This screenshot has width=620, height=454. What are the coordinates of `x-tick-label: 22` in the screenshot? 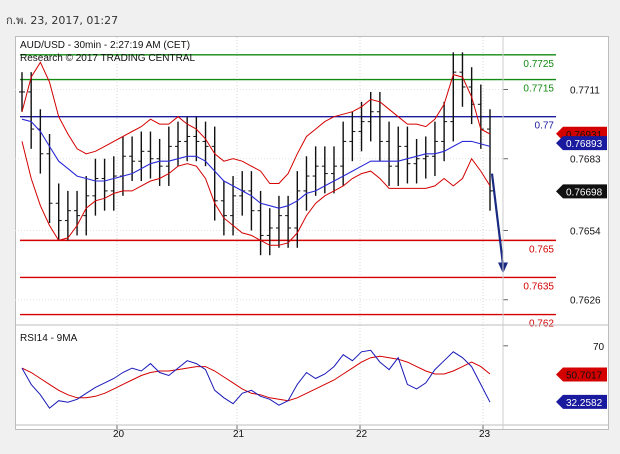 It's located at (362, 434).